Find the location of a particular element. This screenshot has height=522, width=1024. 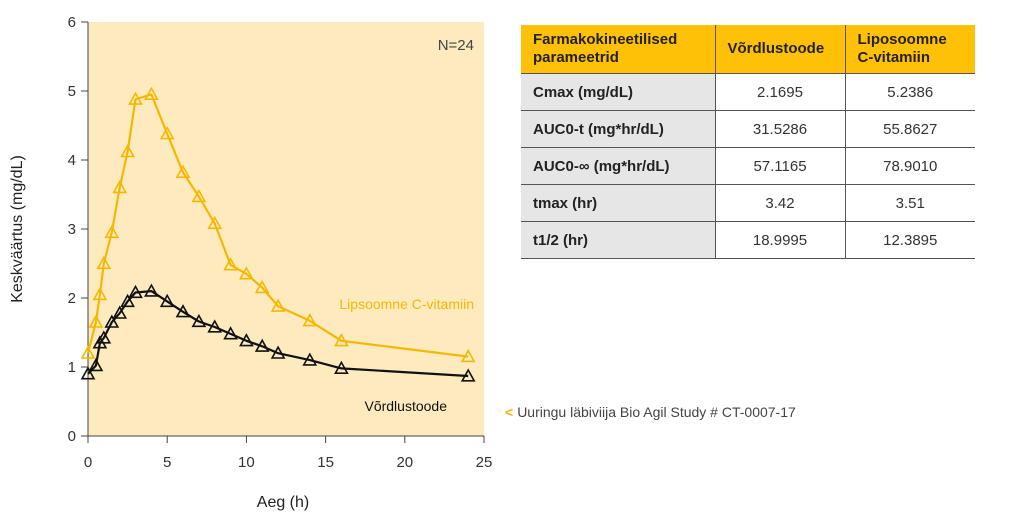

y-tick-label: 2 is located at coordinates (72, 298).